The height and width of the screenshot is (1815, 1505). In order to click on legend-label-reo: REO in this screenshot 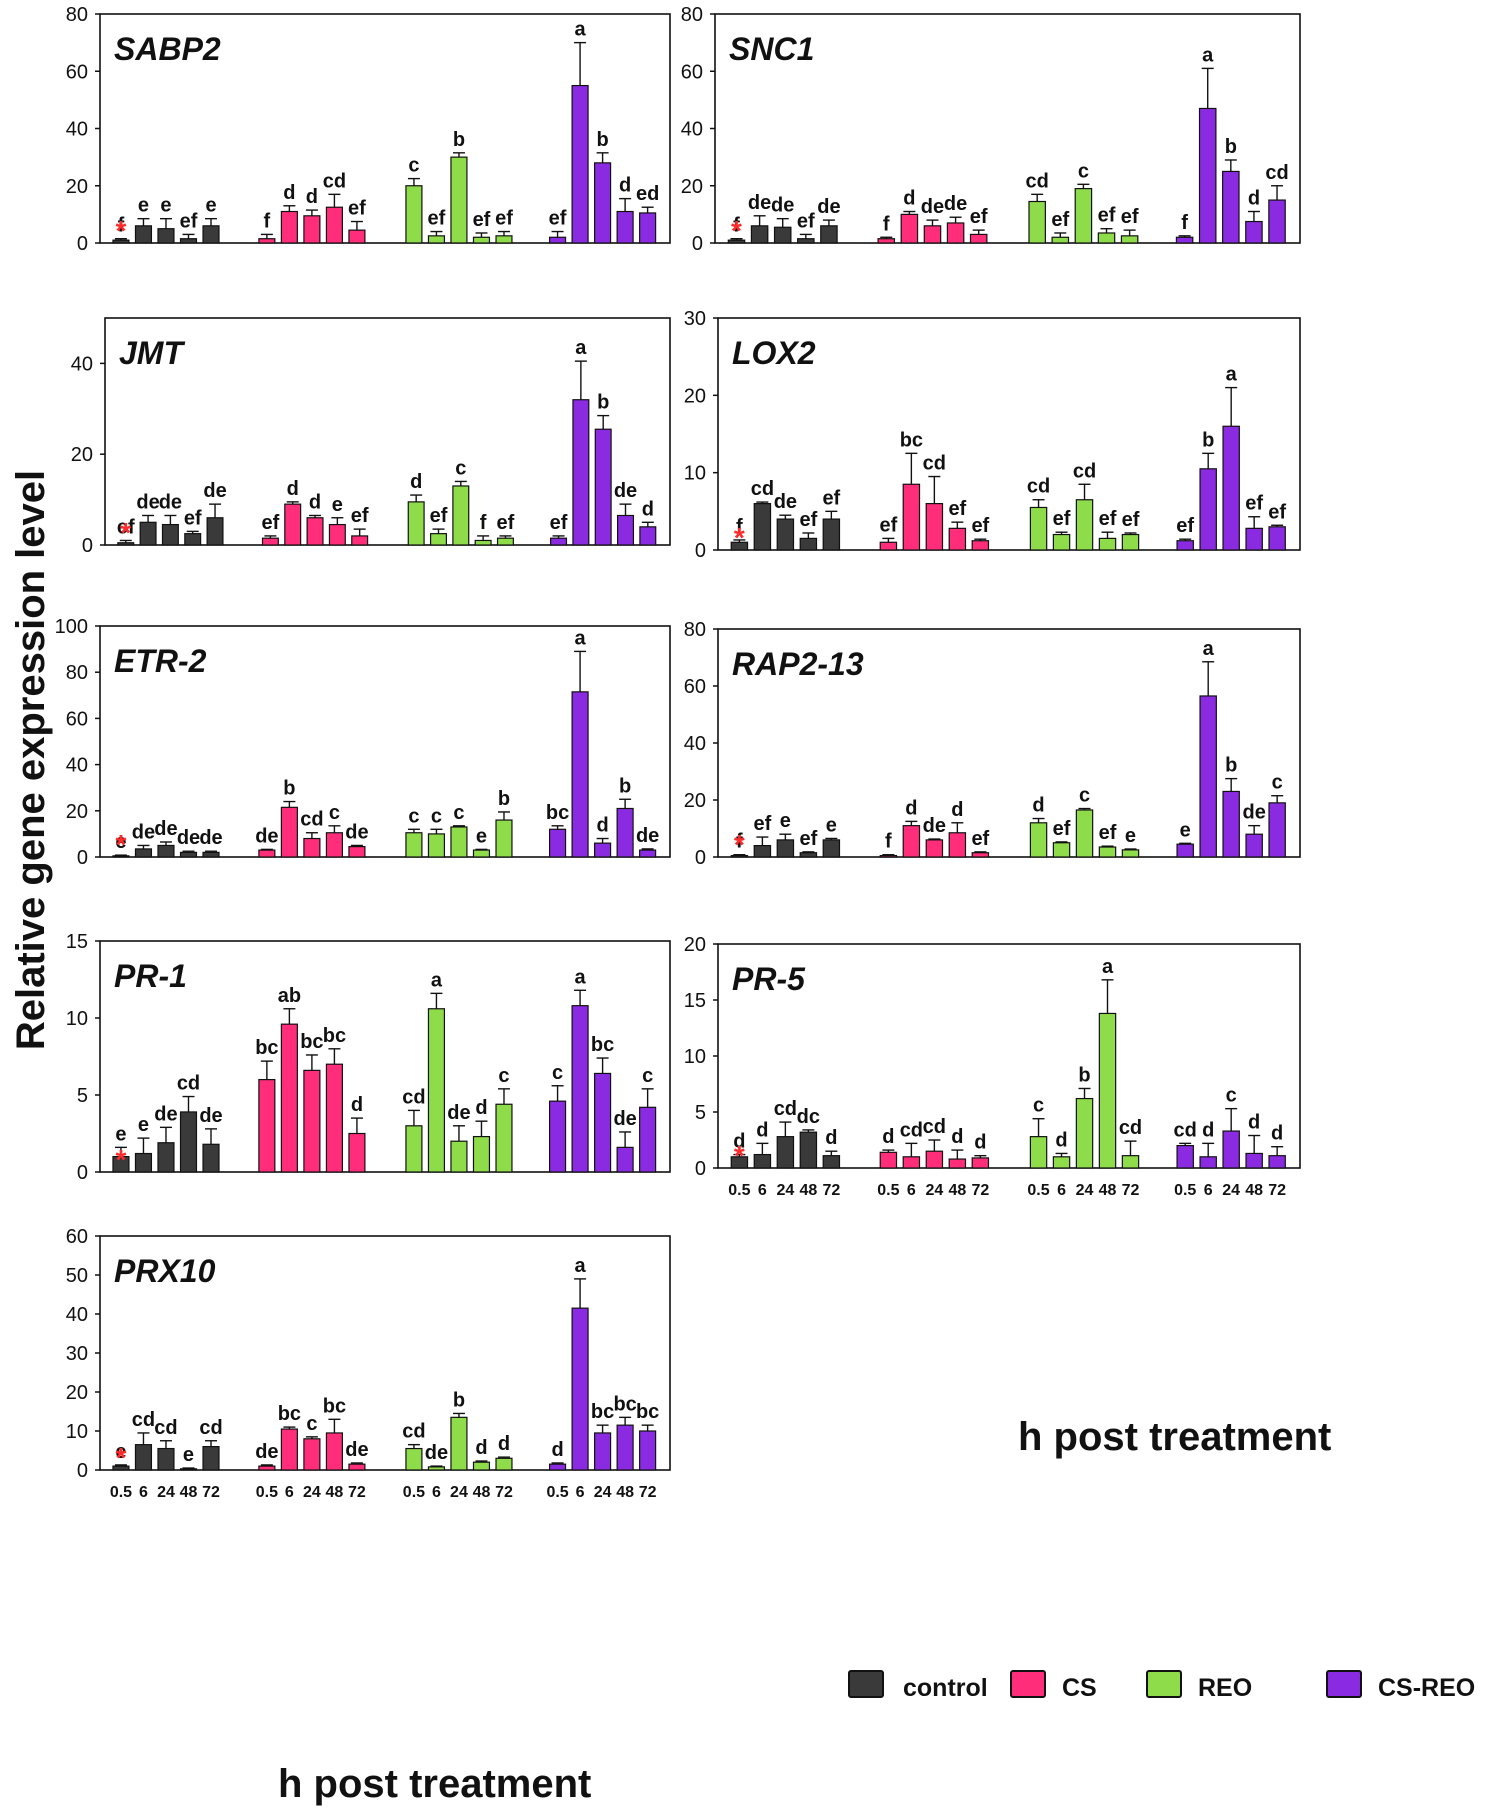, I will do `click(1225, 1688)`.